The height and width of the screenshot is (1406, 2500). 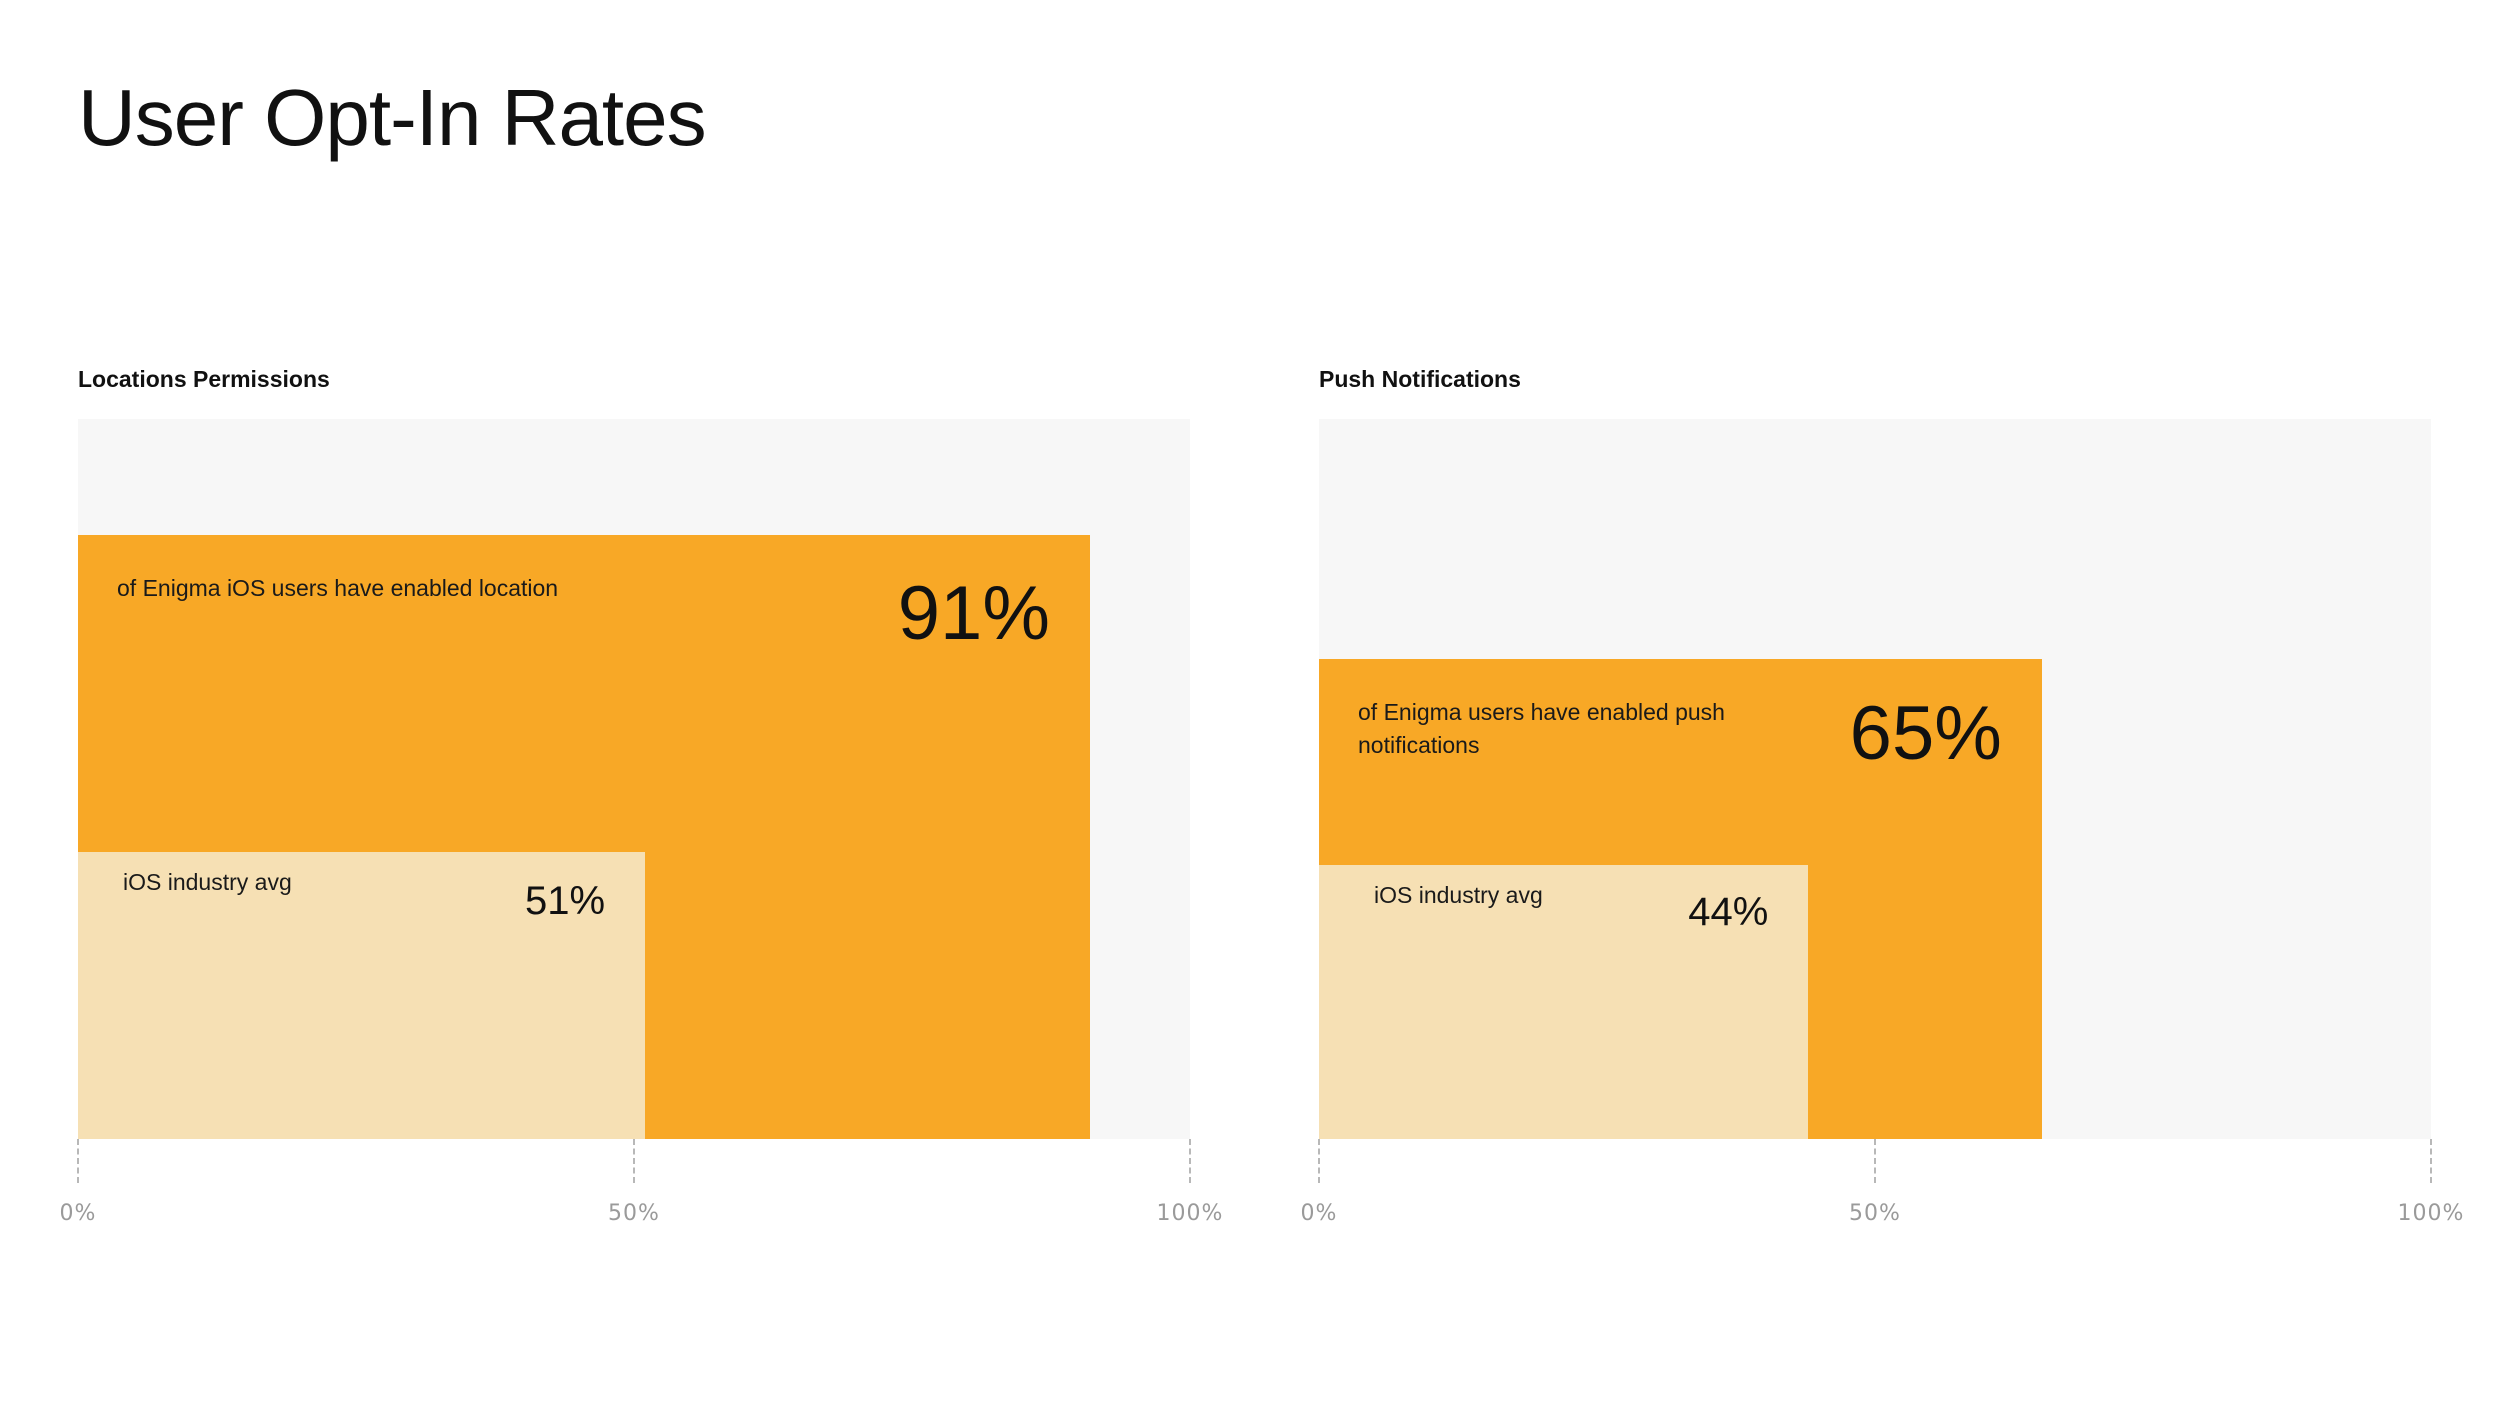 I want to click on bar-value-label: 91%, so click(x=973, y=613).